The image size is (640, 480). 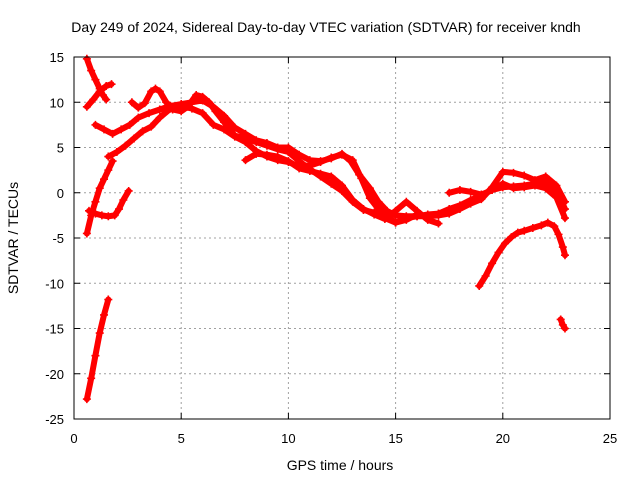 I want to click on x-axis-label: GPS time / hours, so click(x=340, y=465).